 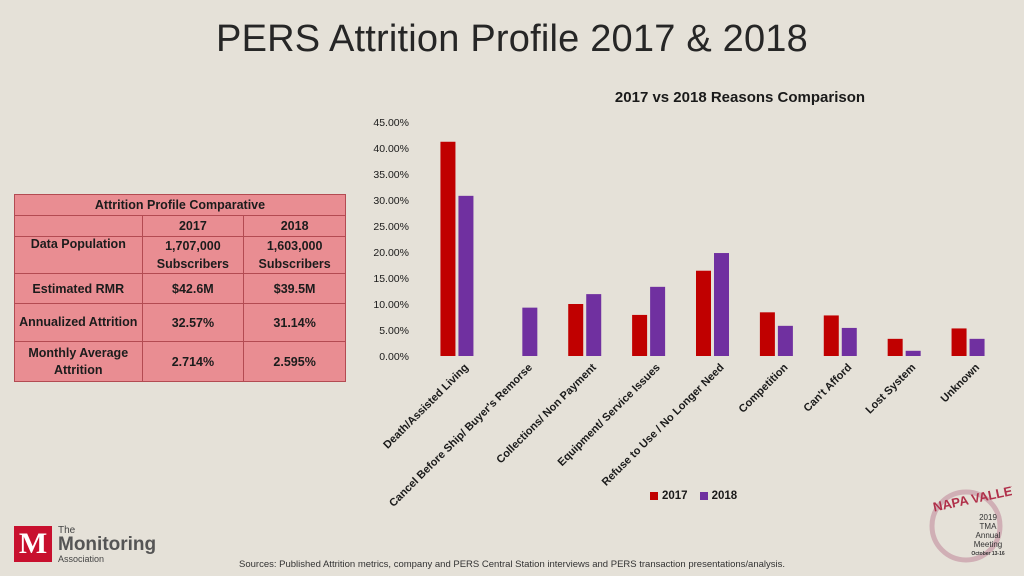 I want to click on chart-legend: 2017 2018, so click(x=693, y=496).